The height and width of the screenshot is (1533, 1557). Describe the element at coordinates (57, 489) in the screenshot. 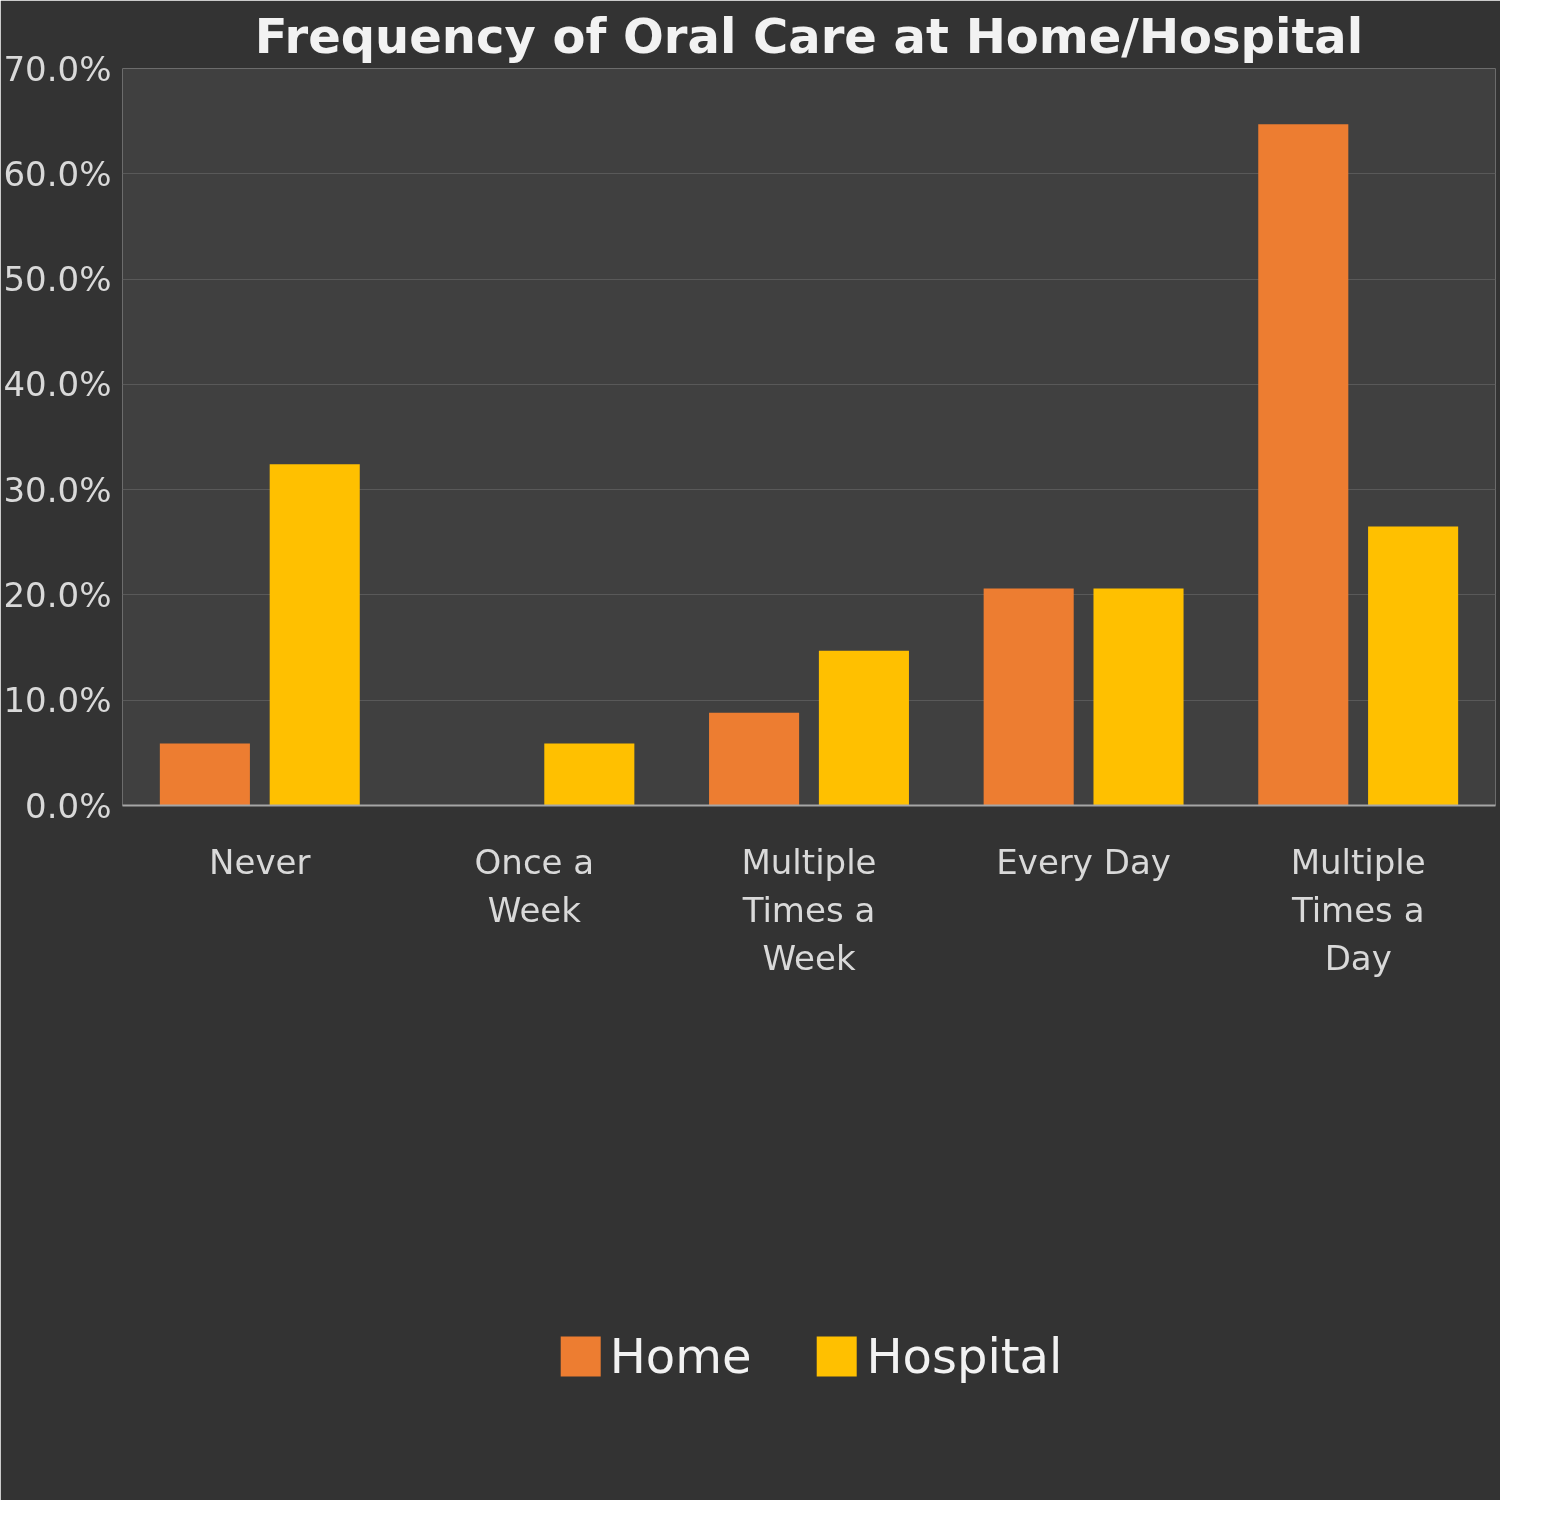

I see `y-tick-label: 30.0%` at that location.